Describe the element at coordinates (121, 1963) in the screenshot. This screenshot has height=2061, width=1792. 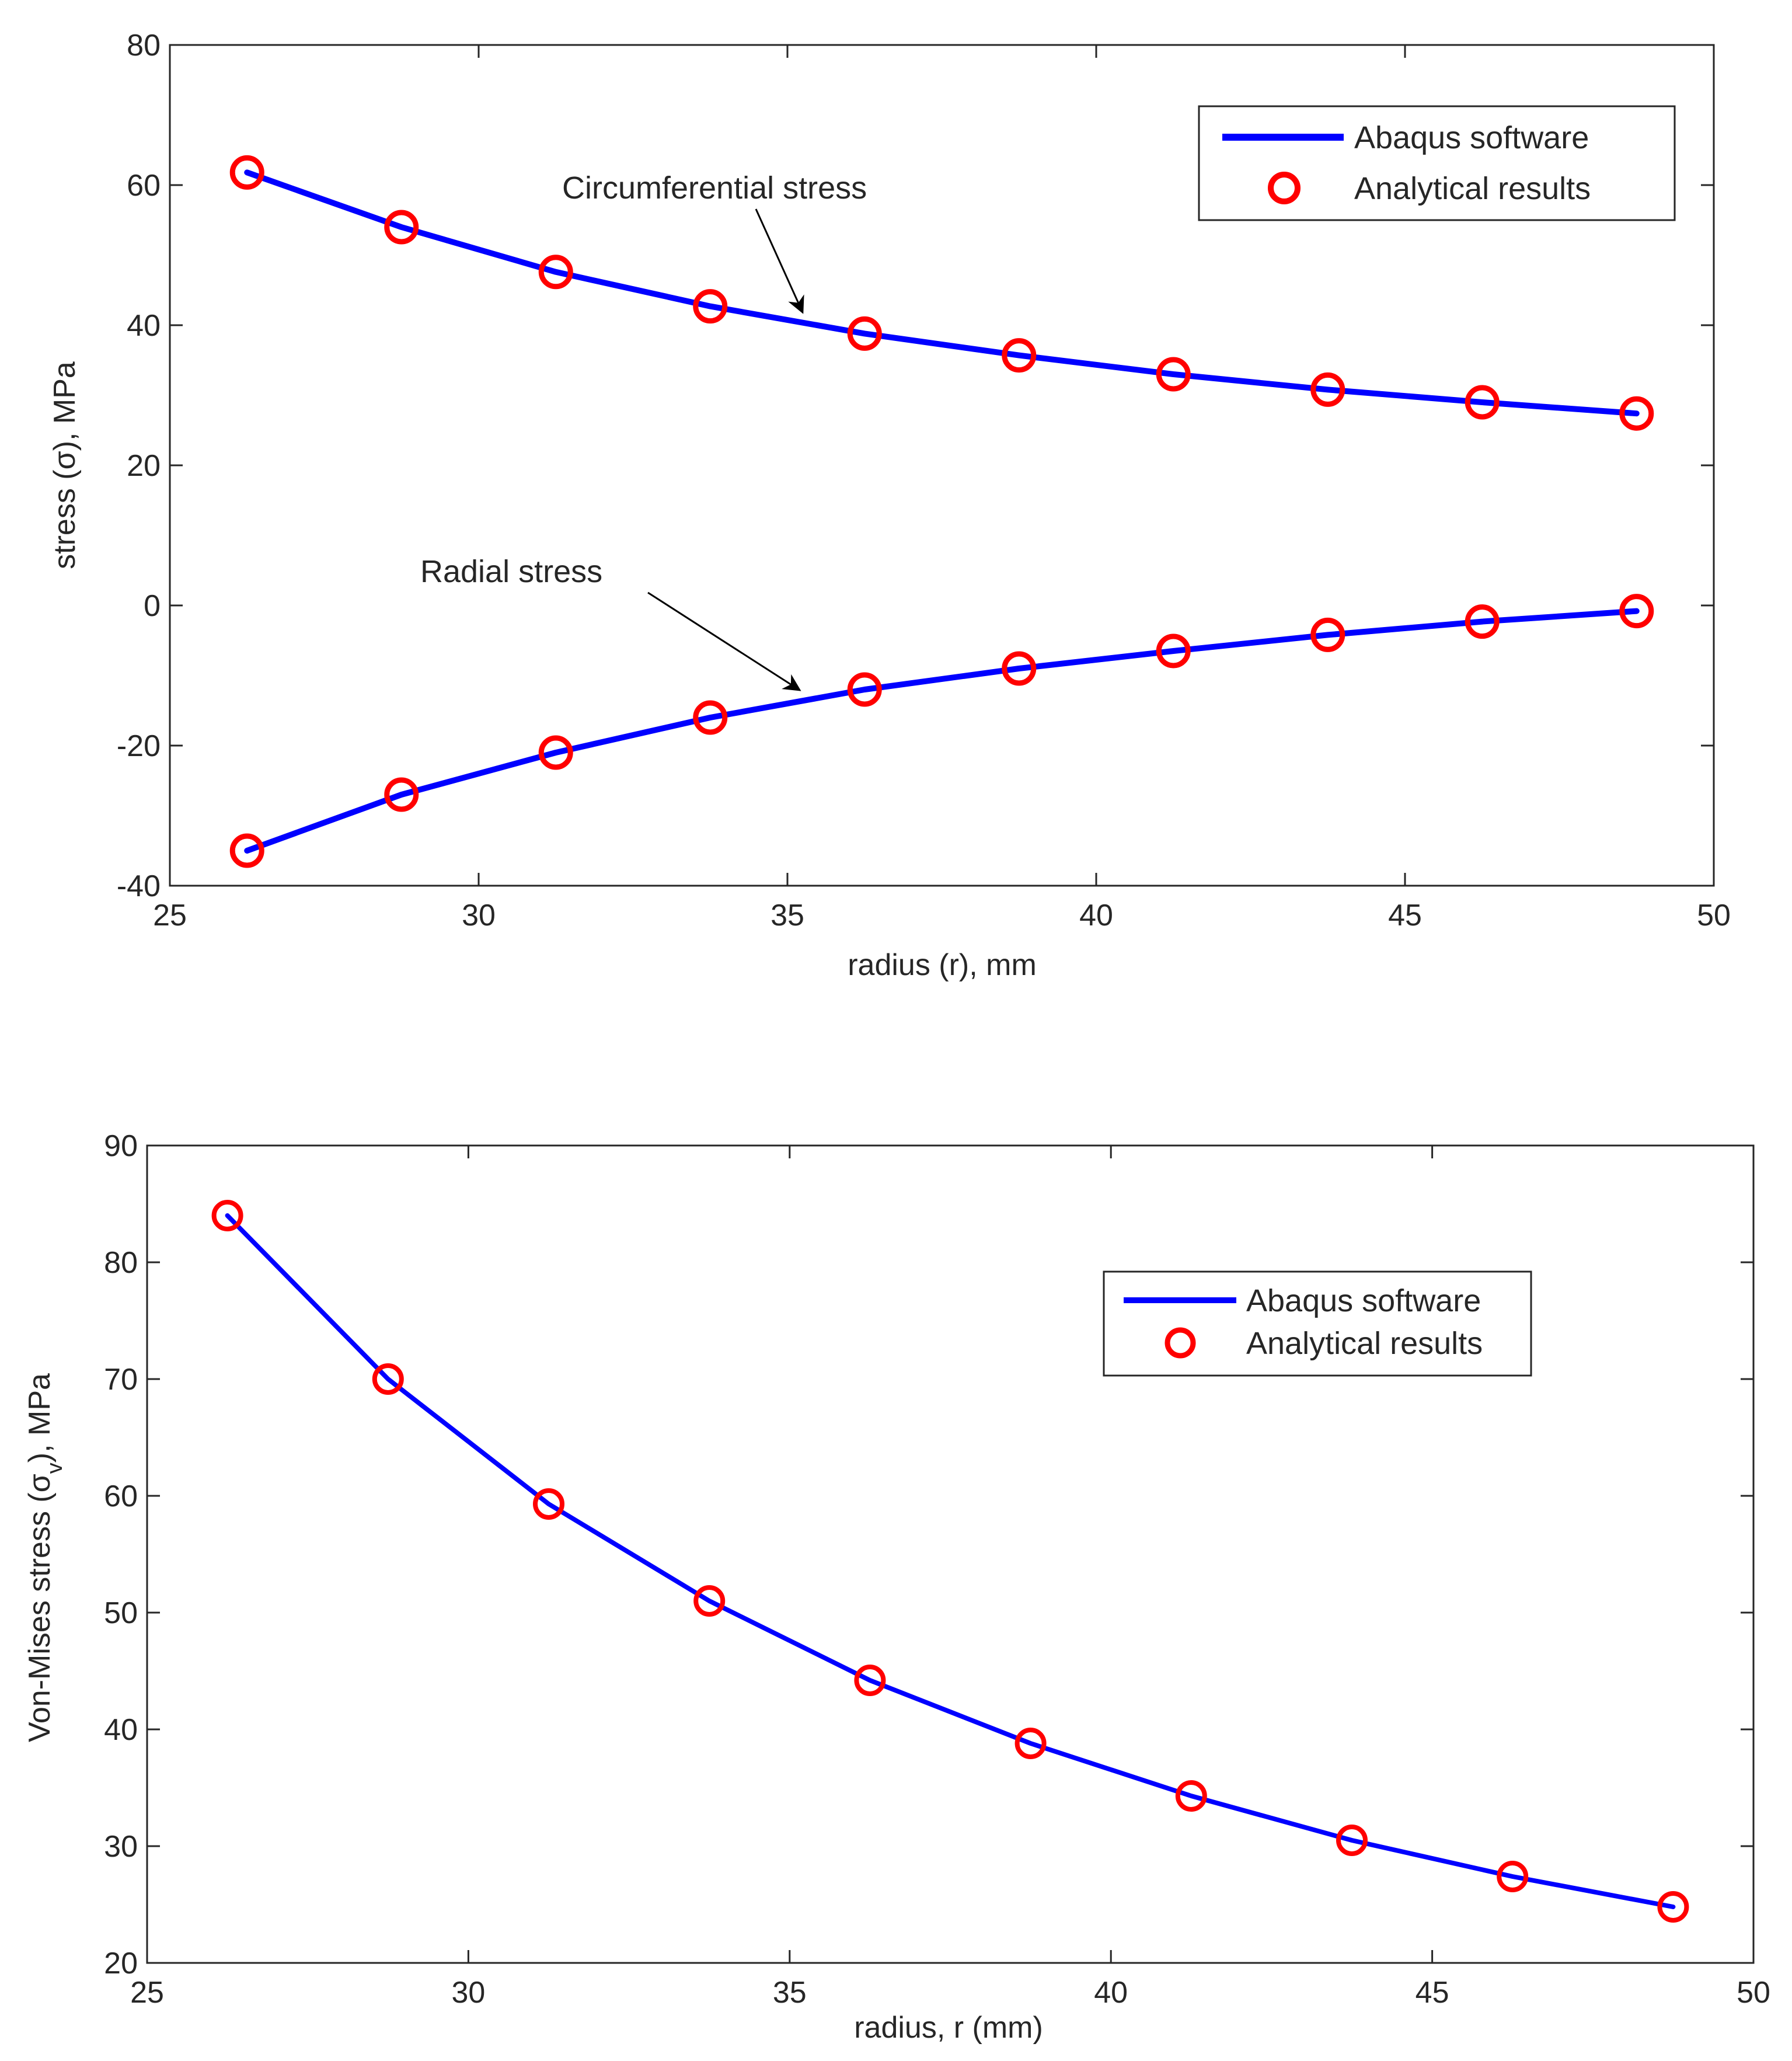
I see `plot-2-ytick-label: 20` at that location.